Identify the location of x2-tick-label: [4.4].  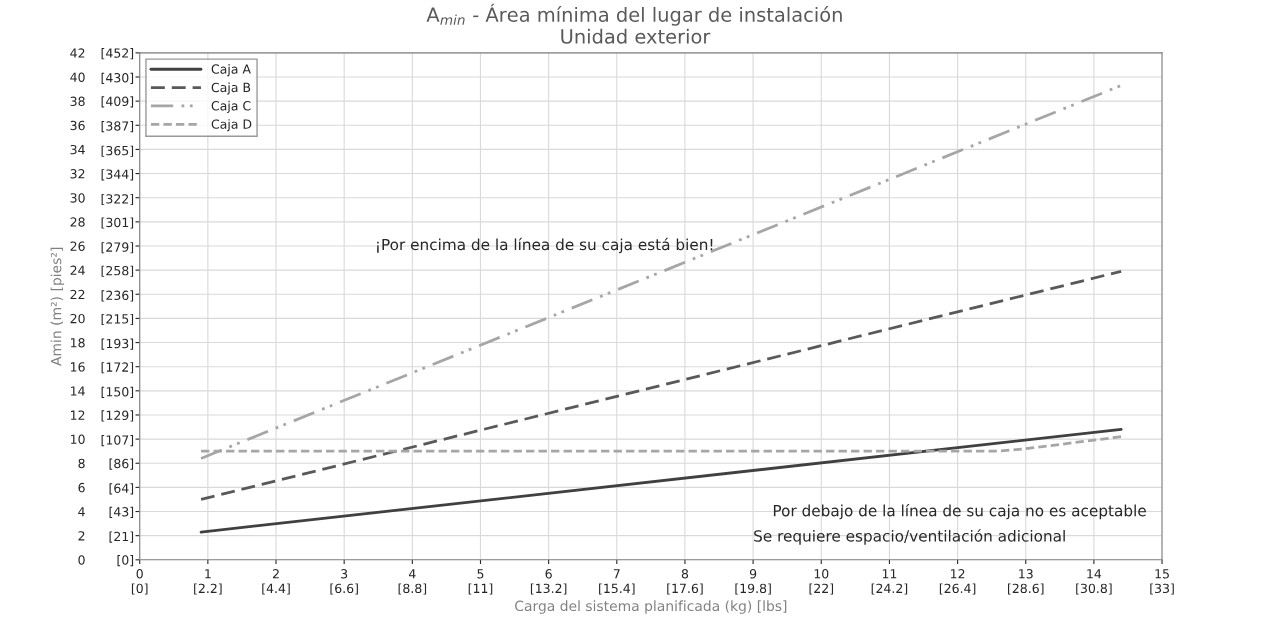
(276, 589).